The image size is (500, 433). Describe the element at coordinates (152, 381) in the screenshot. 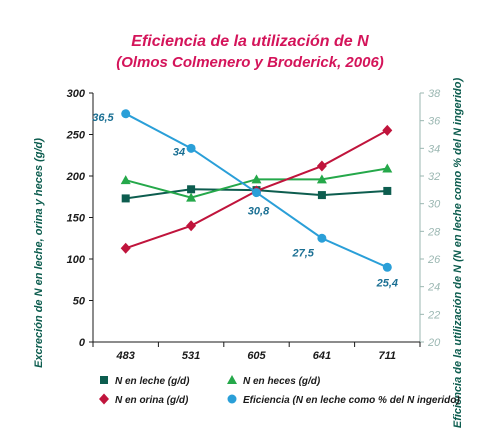

I see `legend-label: N en leche (g/d)` at that location.